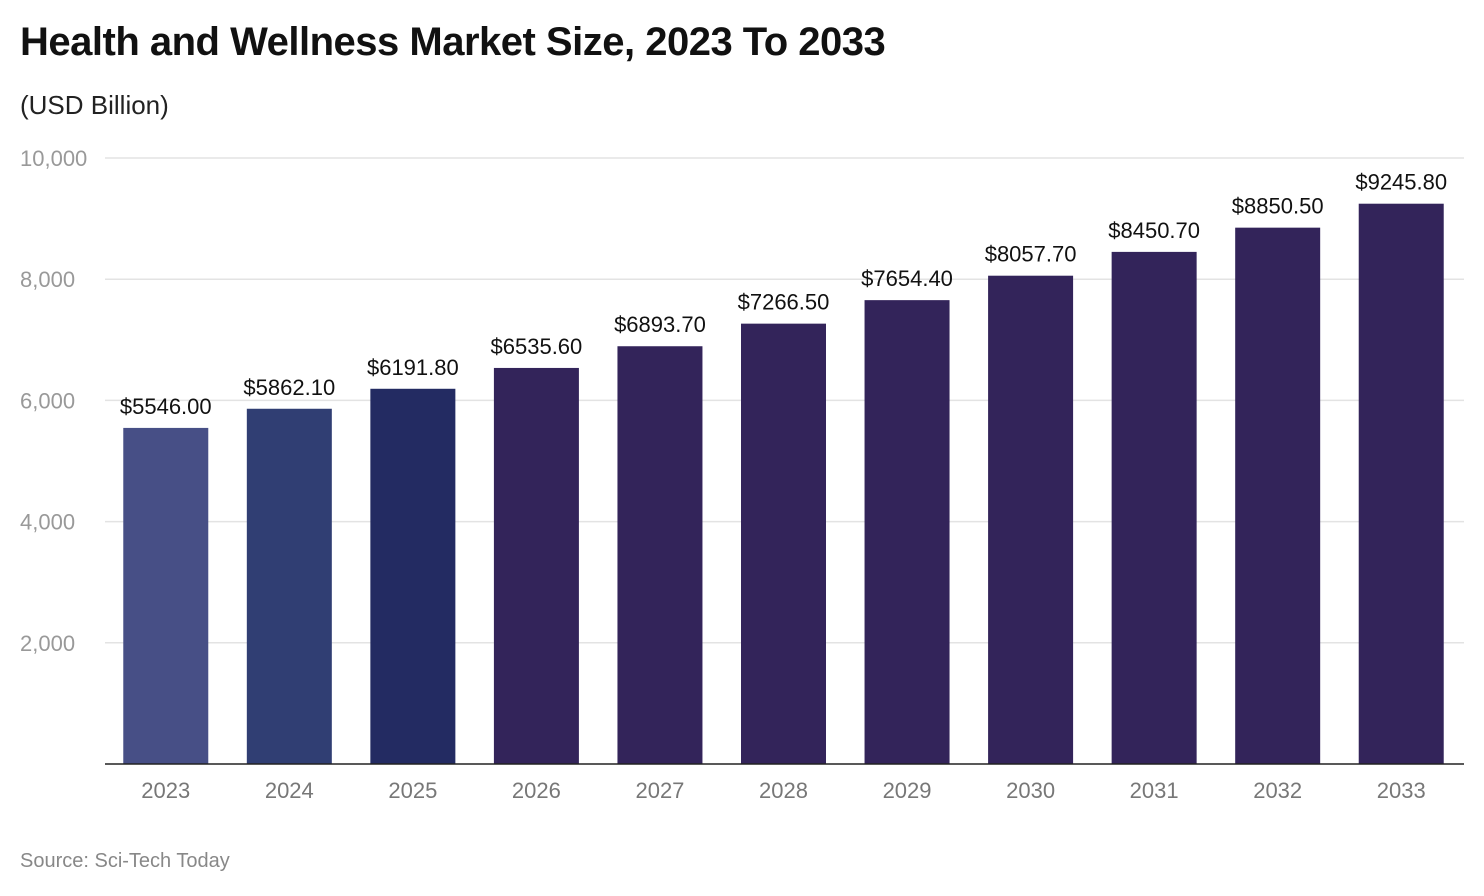 The image size is (1484, 896). Describe the element at coordinates (784, 302) in the screenshot. I see `data-label: $7266.50` at that location.